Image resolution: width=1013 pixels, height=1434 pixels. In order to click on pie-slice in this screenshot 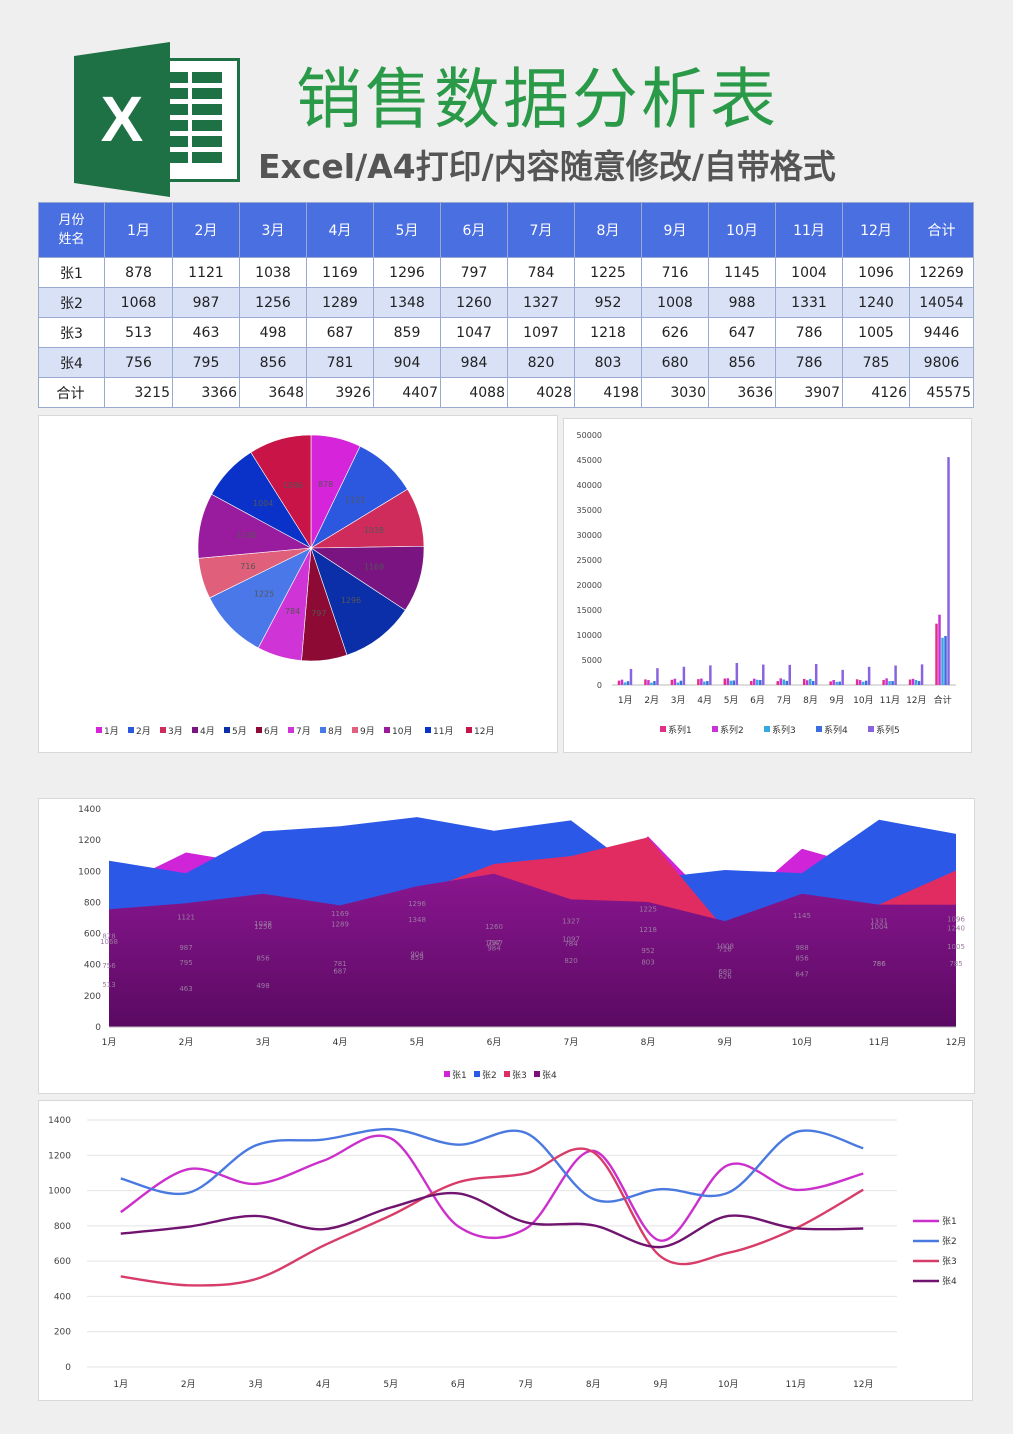, I will do `click(358, 601)`.